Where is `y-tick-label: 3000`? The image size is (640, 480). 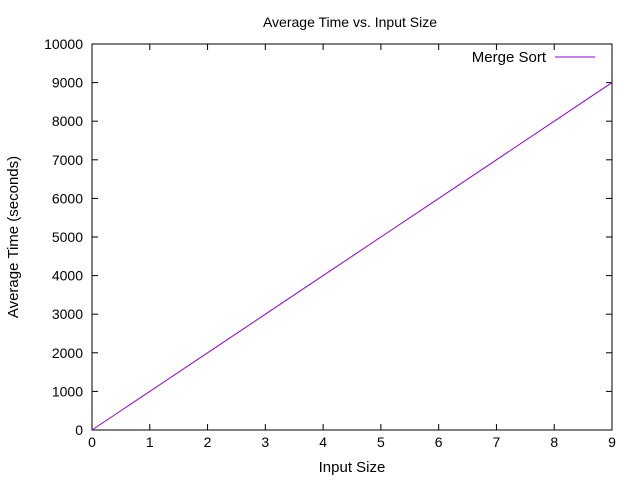 y-tick-label: 3000 is located at coordinates (67, 314).